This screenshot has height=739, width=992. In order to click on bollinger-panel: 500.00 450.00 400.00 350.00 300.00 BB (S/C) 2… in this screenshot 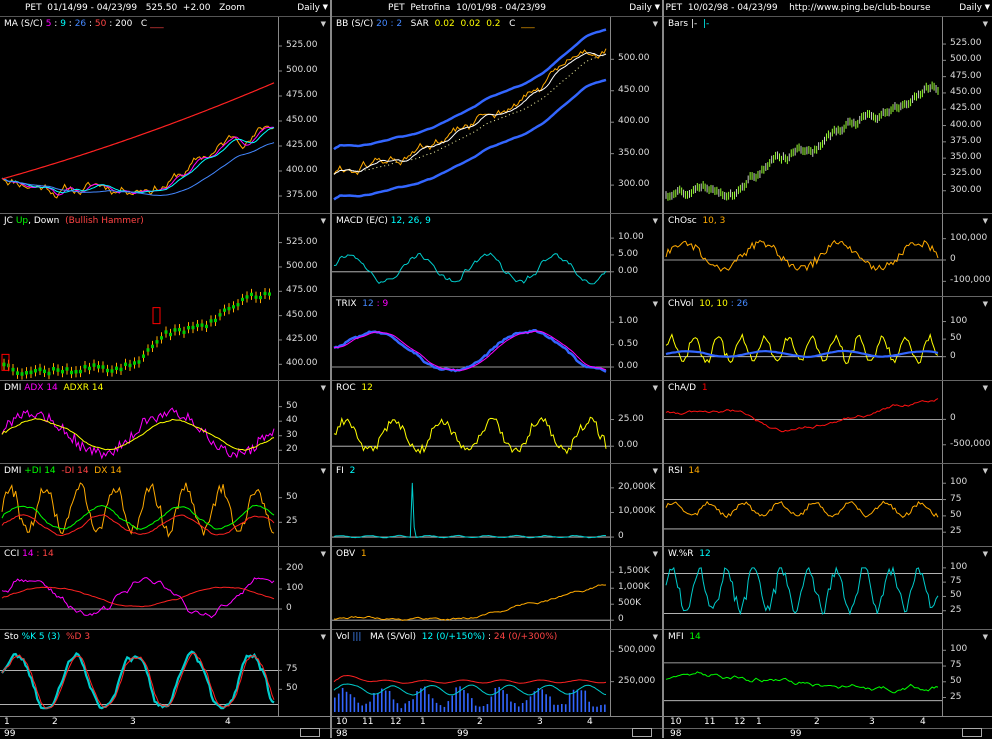, I will do `click(497, 115)`.